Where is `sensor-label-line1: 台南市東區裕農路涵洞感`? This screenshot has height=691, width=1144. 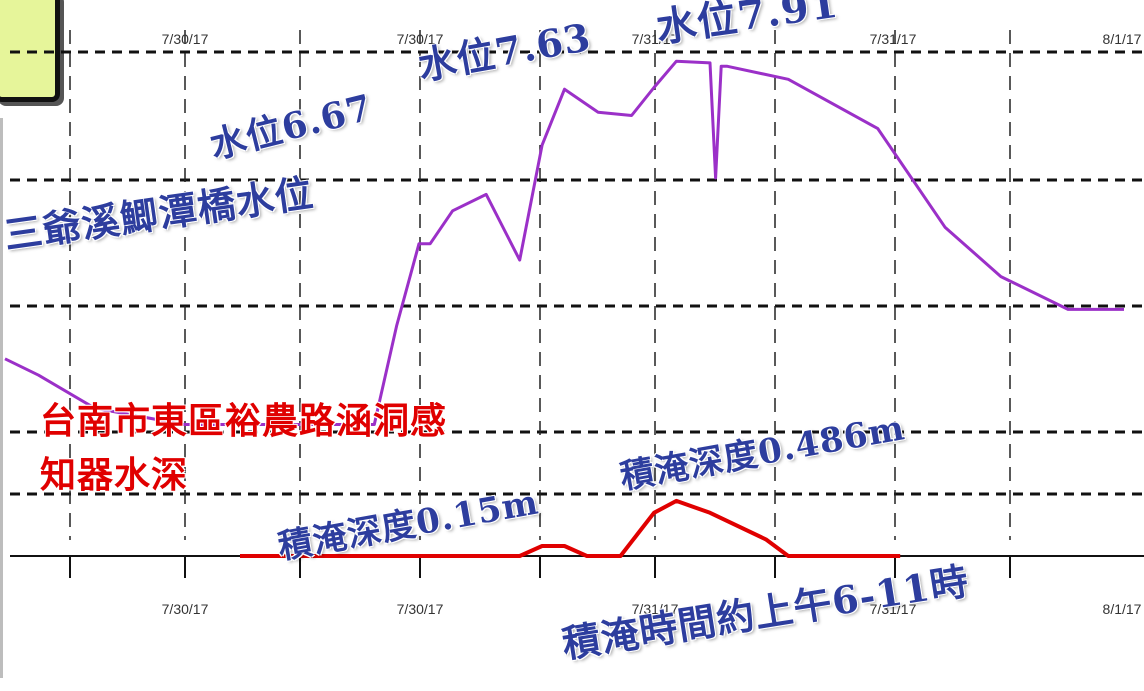 sensor-label-line1: 台南市東區裕農路涵洞感 is located at coordinates (244, 421).